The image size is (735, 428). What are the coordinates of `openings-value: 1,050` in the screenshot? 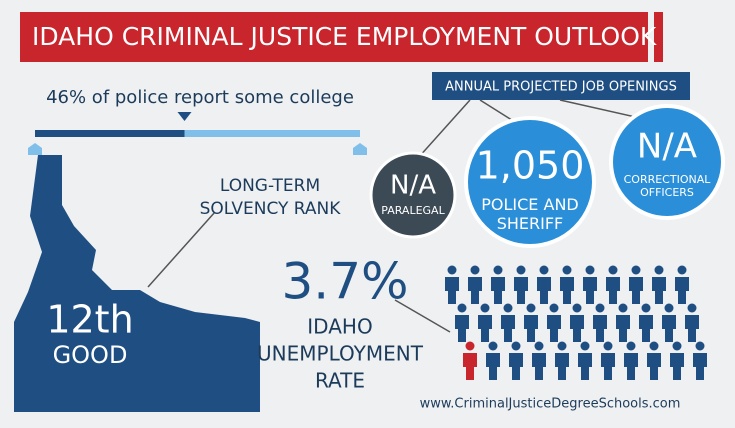 It's located at (530, 166).